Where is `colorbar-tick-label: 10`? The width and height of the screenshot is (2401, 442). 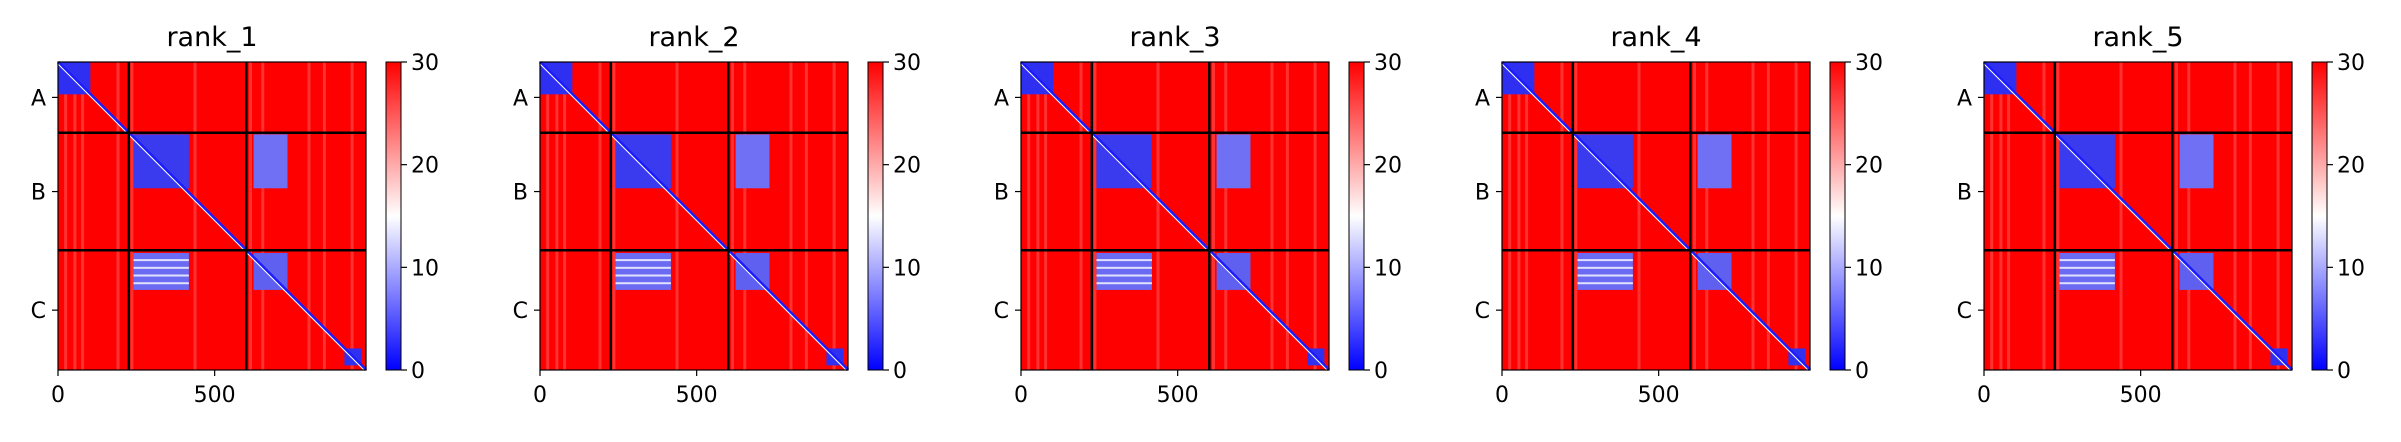
colorbar-tick-label: 10 is located at coordinates (2351, 268).